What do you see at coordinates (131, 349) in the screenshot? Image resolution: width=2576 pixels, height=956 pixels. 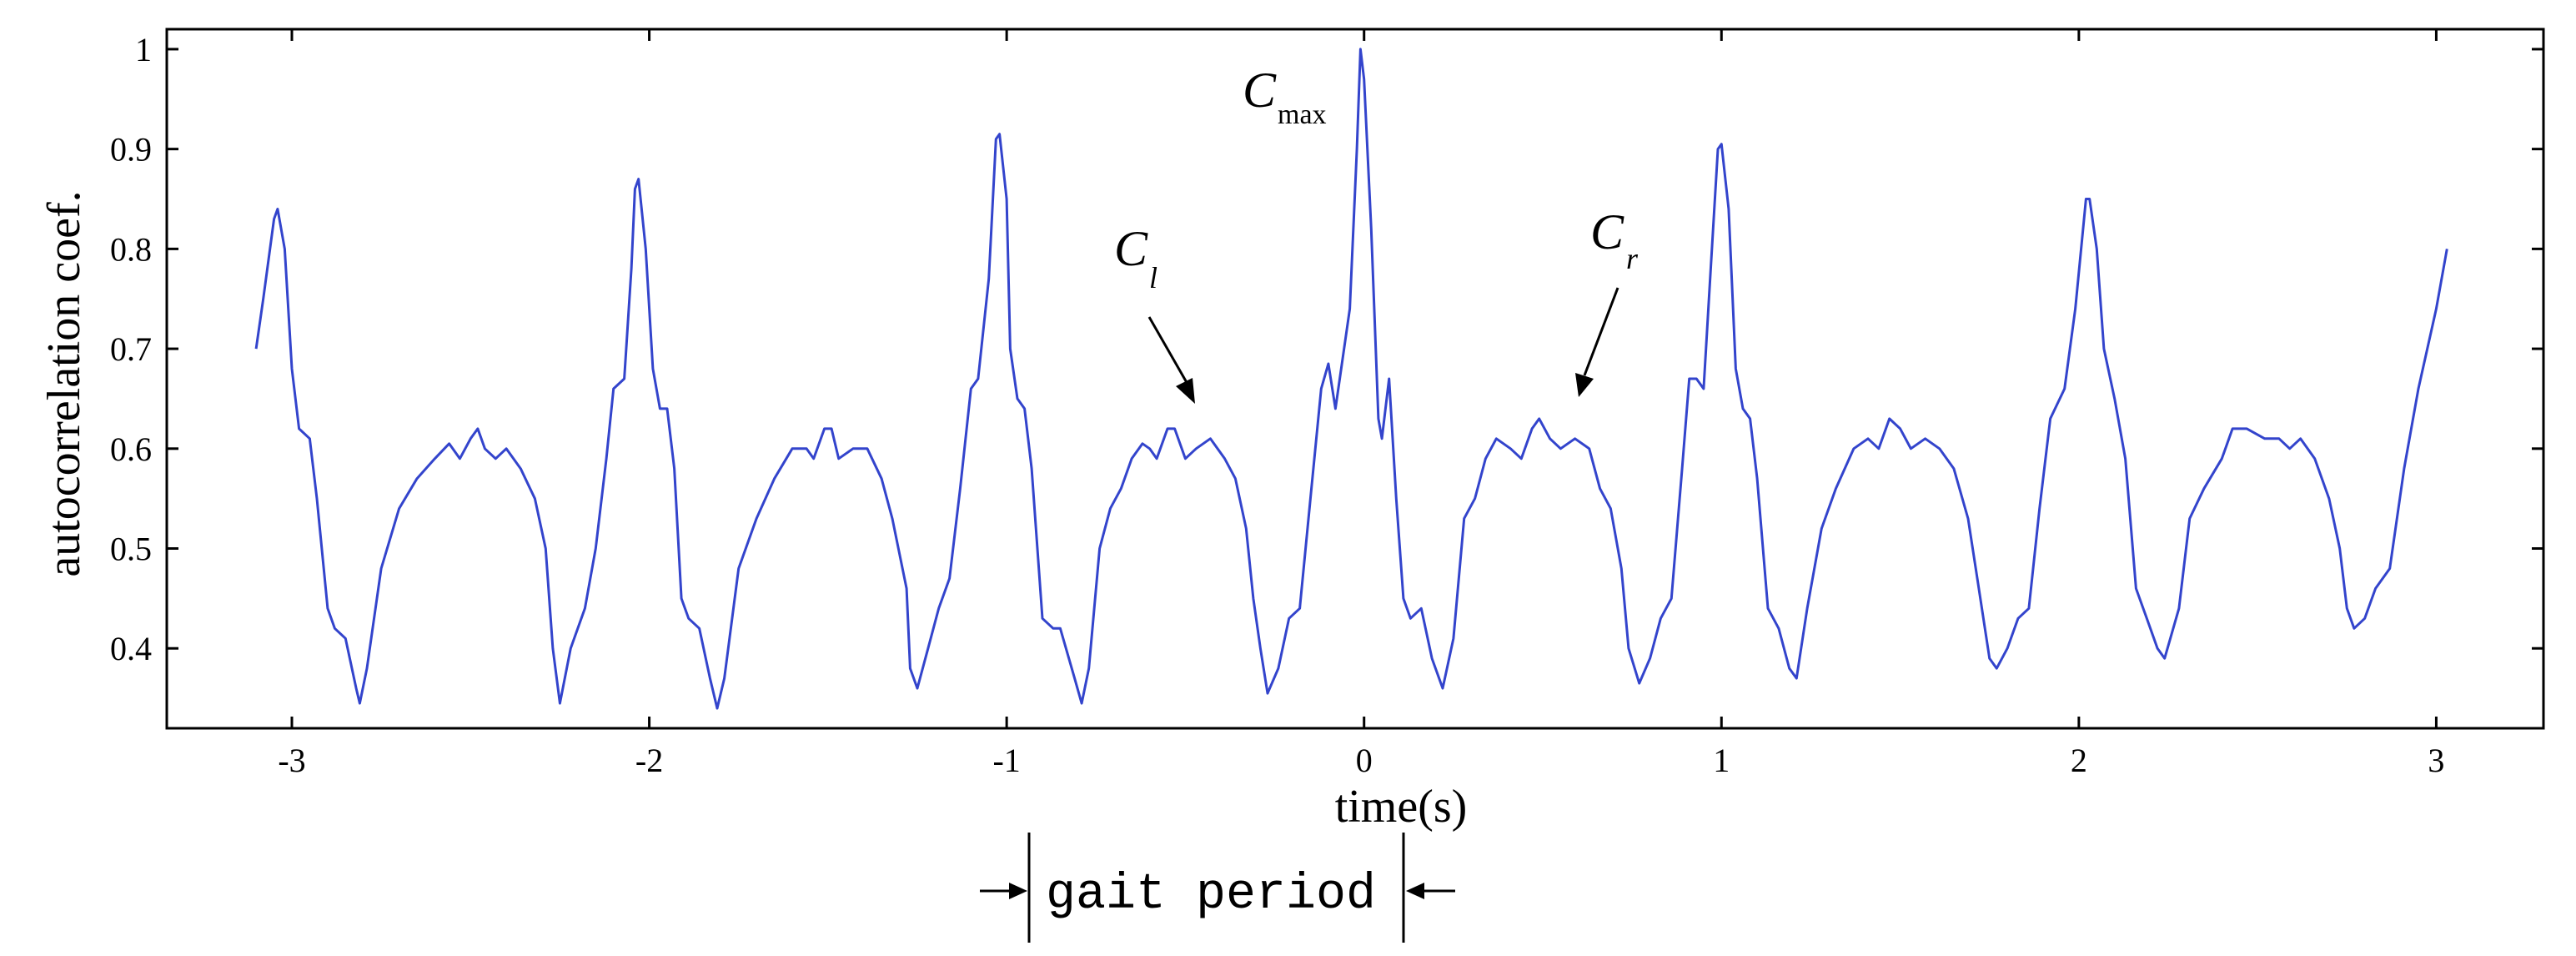 I see `y-tick-label: 0.7` at bounding box center [131, 349].